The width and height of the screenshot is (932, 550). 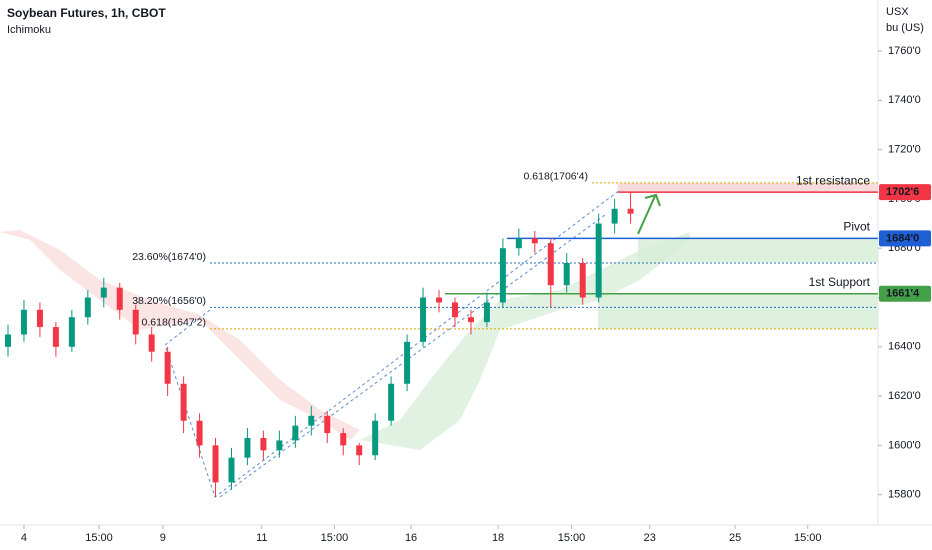 What do you see at coordinates (902, 192) in the screenshot?
I see `price-badge-label: 1702'6` at bounding box center [902, 192].